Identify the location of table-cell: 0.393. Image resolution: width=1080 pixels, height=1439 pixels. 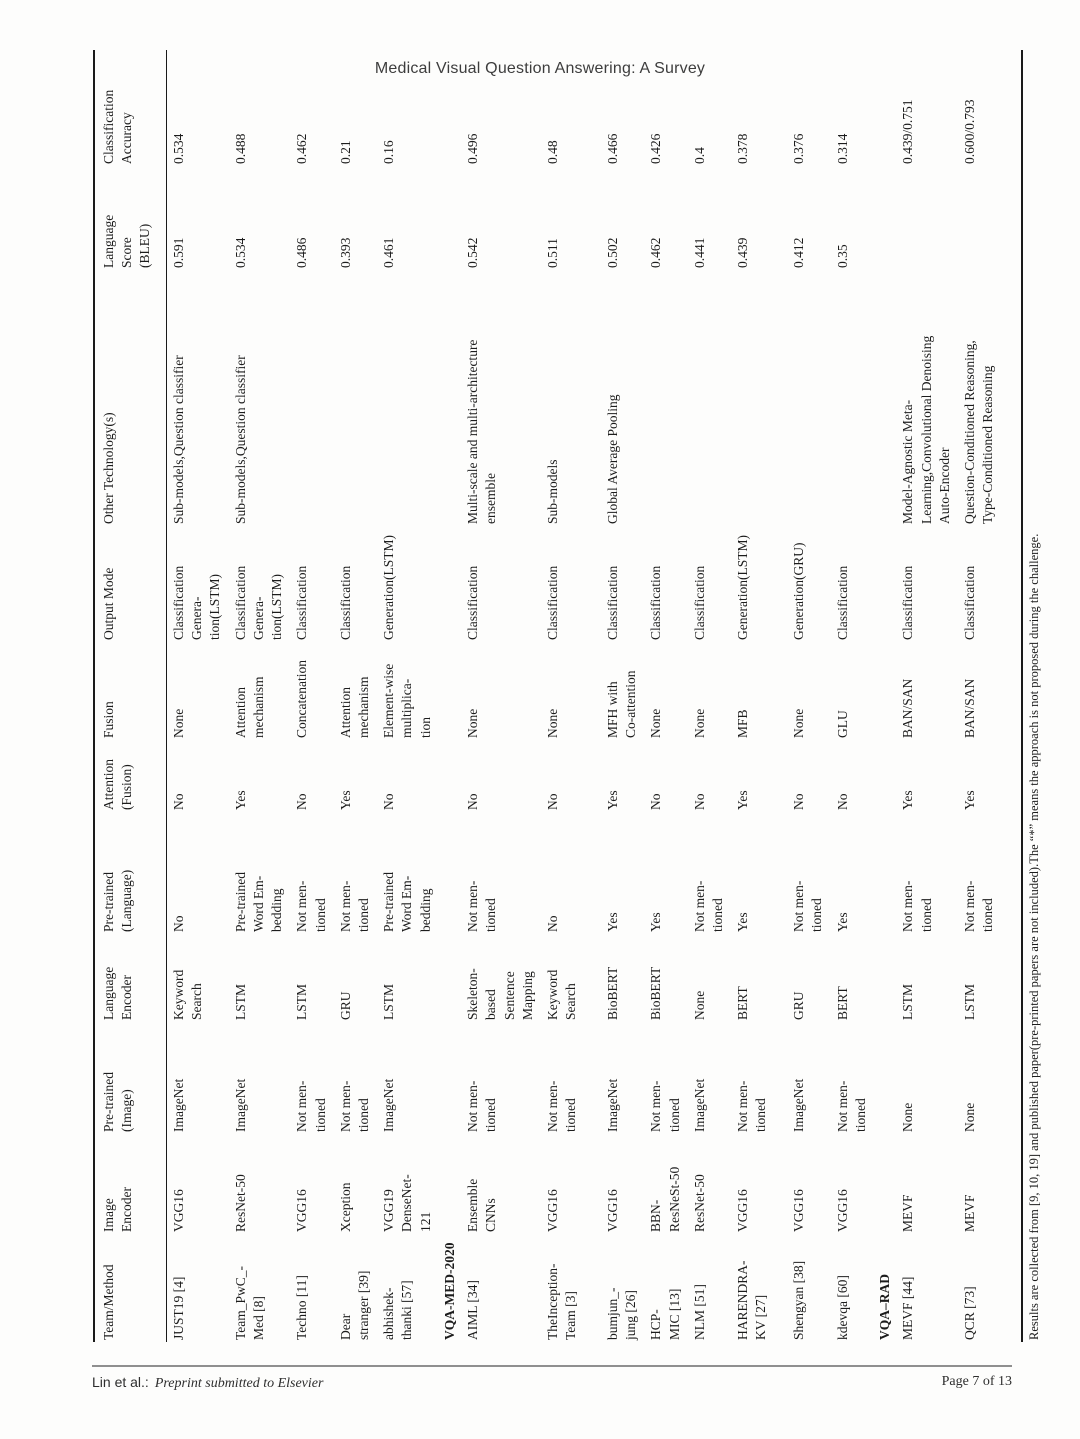
(345, 252).